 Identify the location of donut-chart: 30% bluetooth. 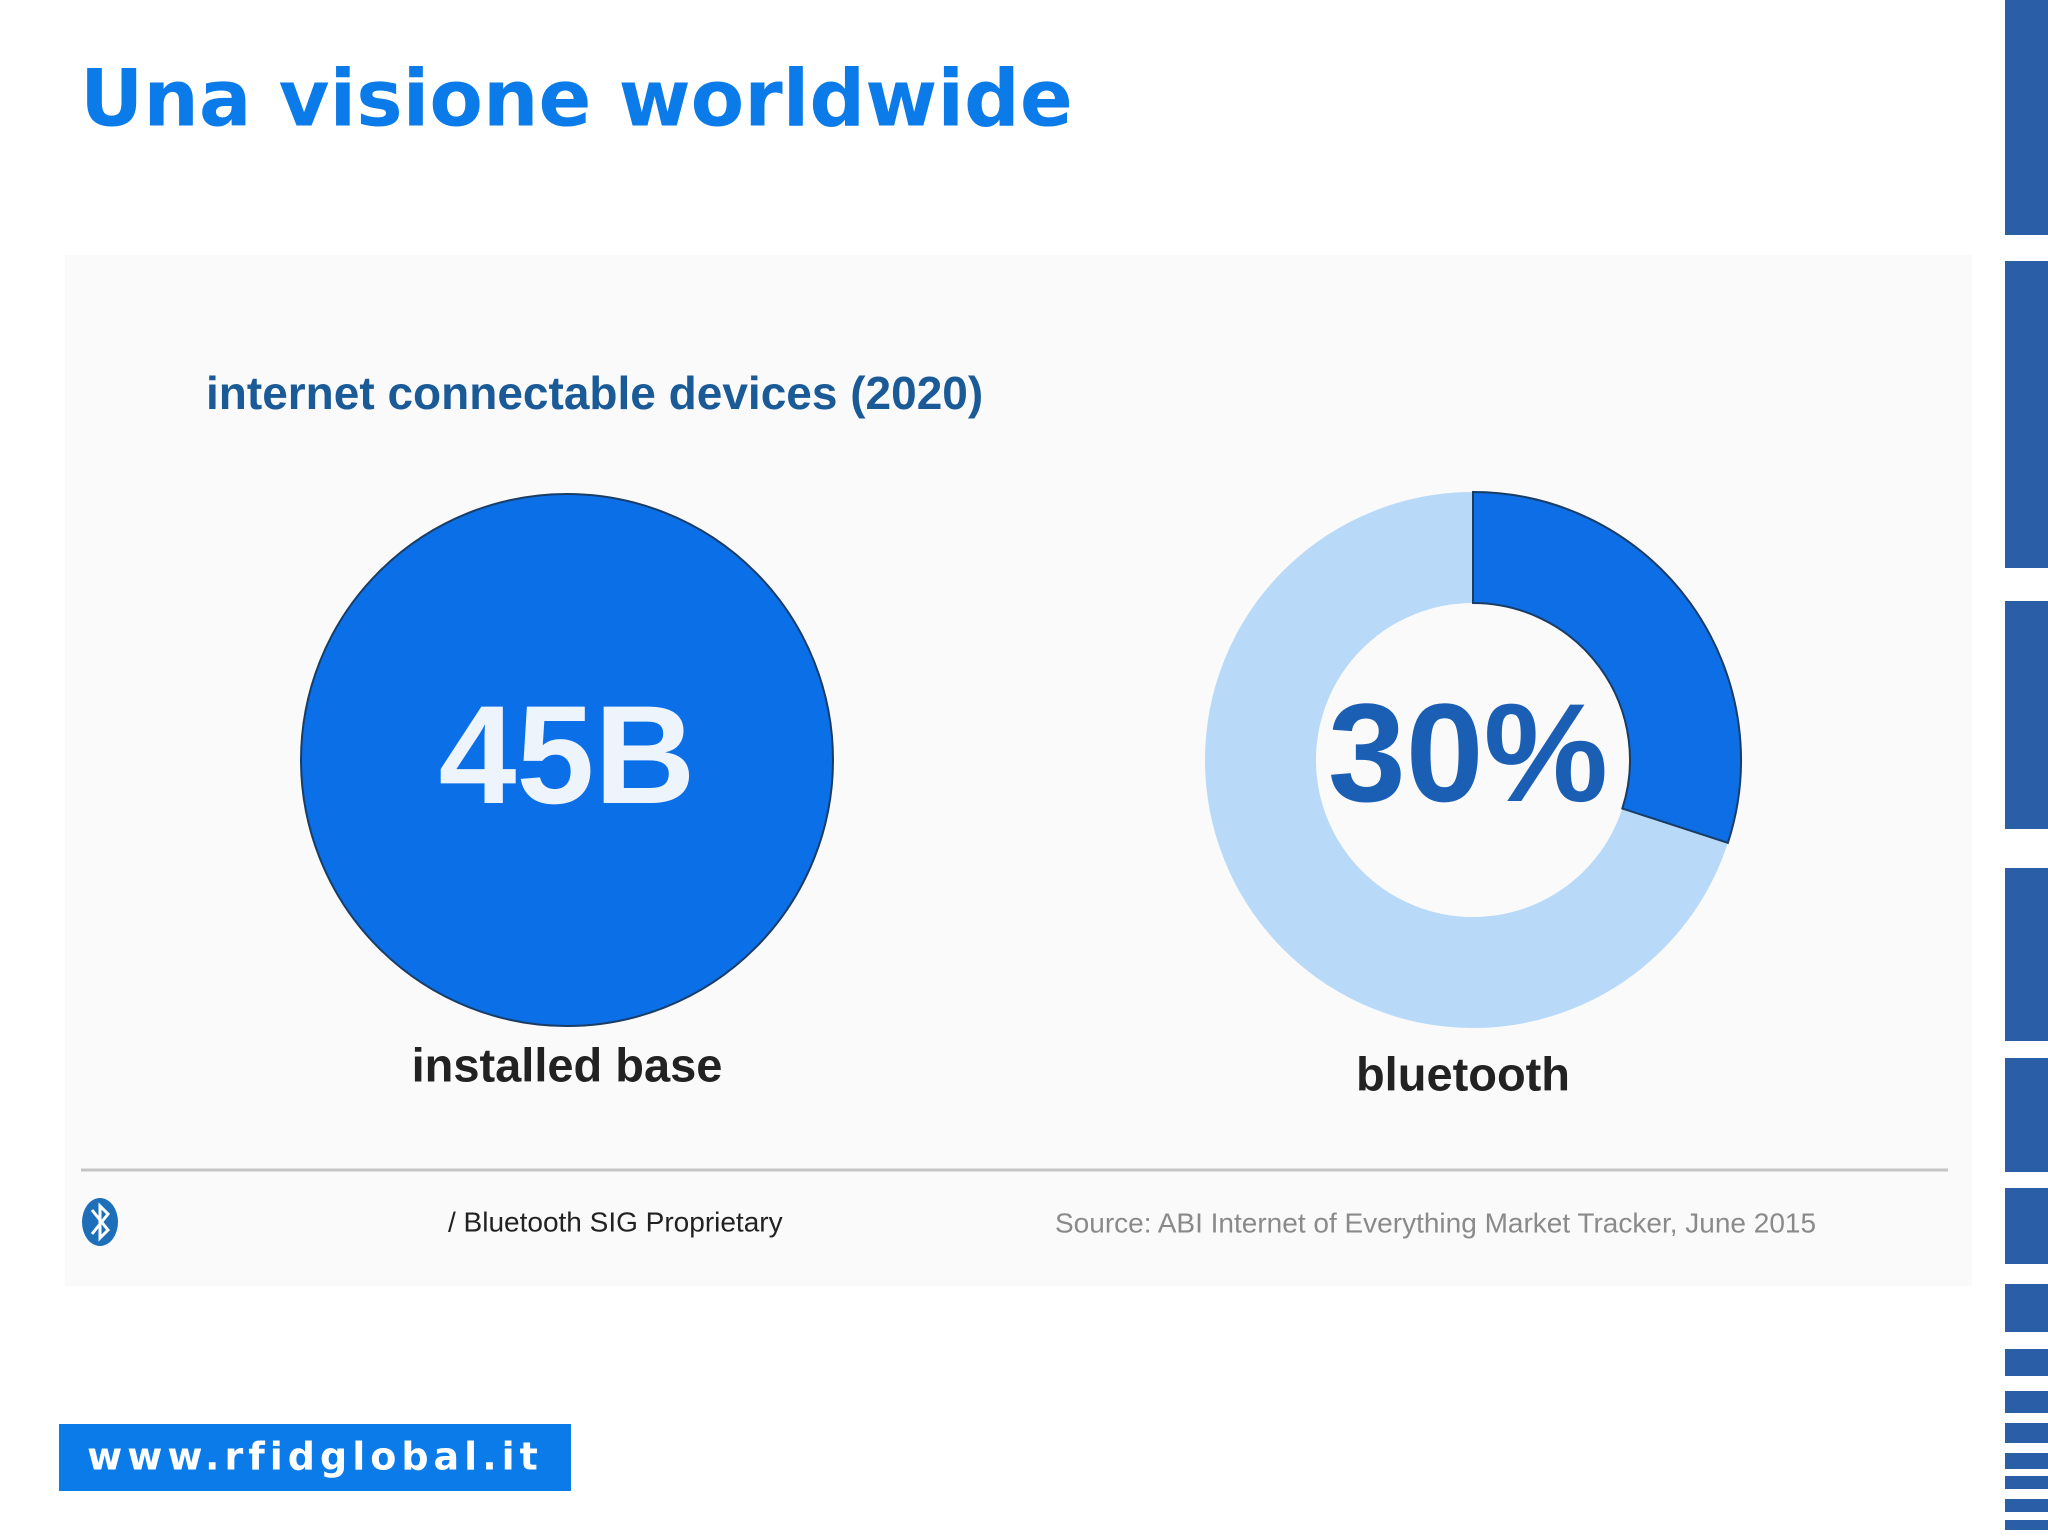
(1473, 795).